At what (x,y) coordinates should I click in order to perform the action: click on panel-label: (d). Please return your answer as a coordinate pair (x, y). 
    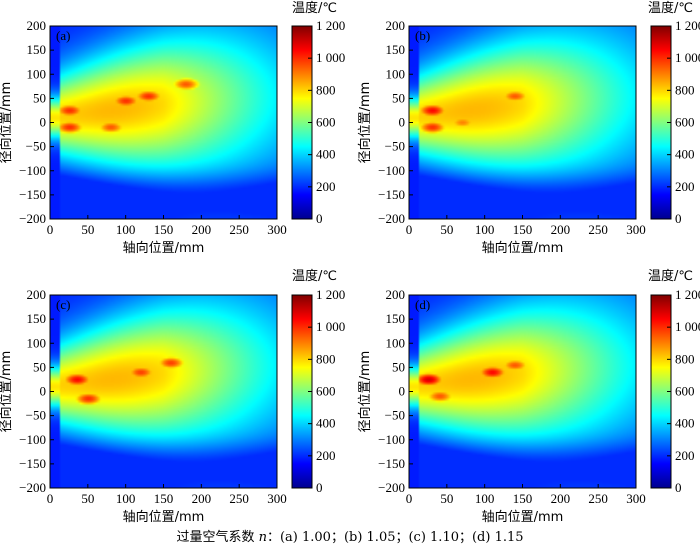
    Looking at the image, I should click on (422, 304).